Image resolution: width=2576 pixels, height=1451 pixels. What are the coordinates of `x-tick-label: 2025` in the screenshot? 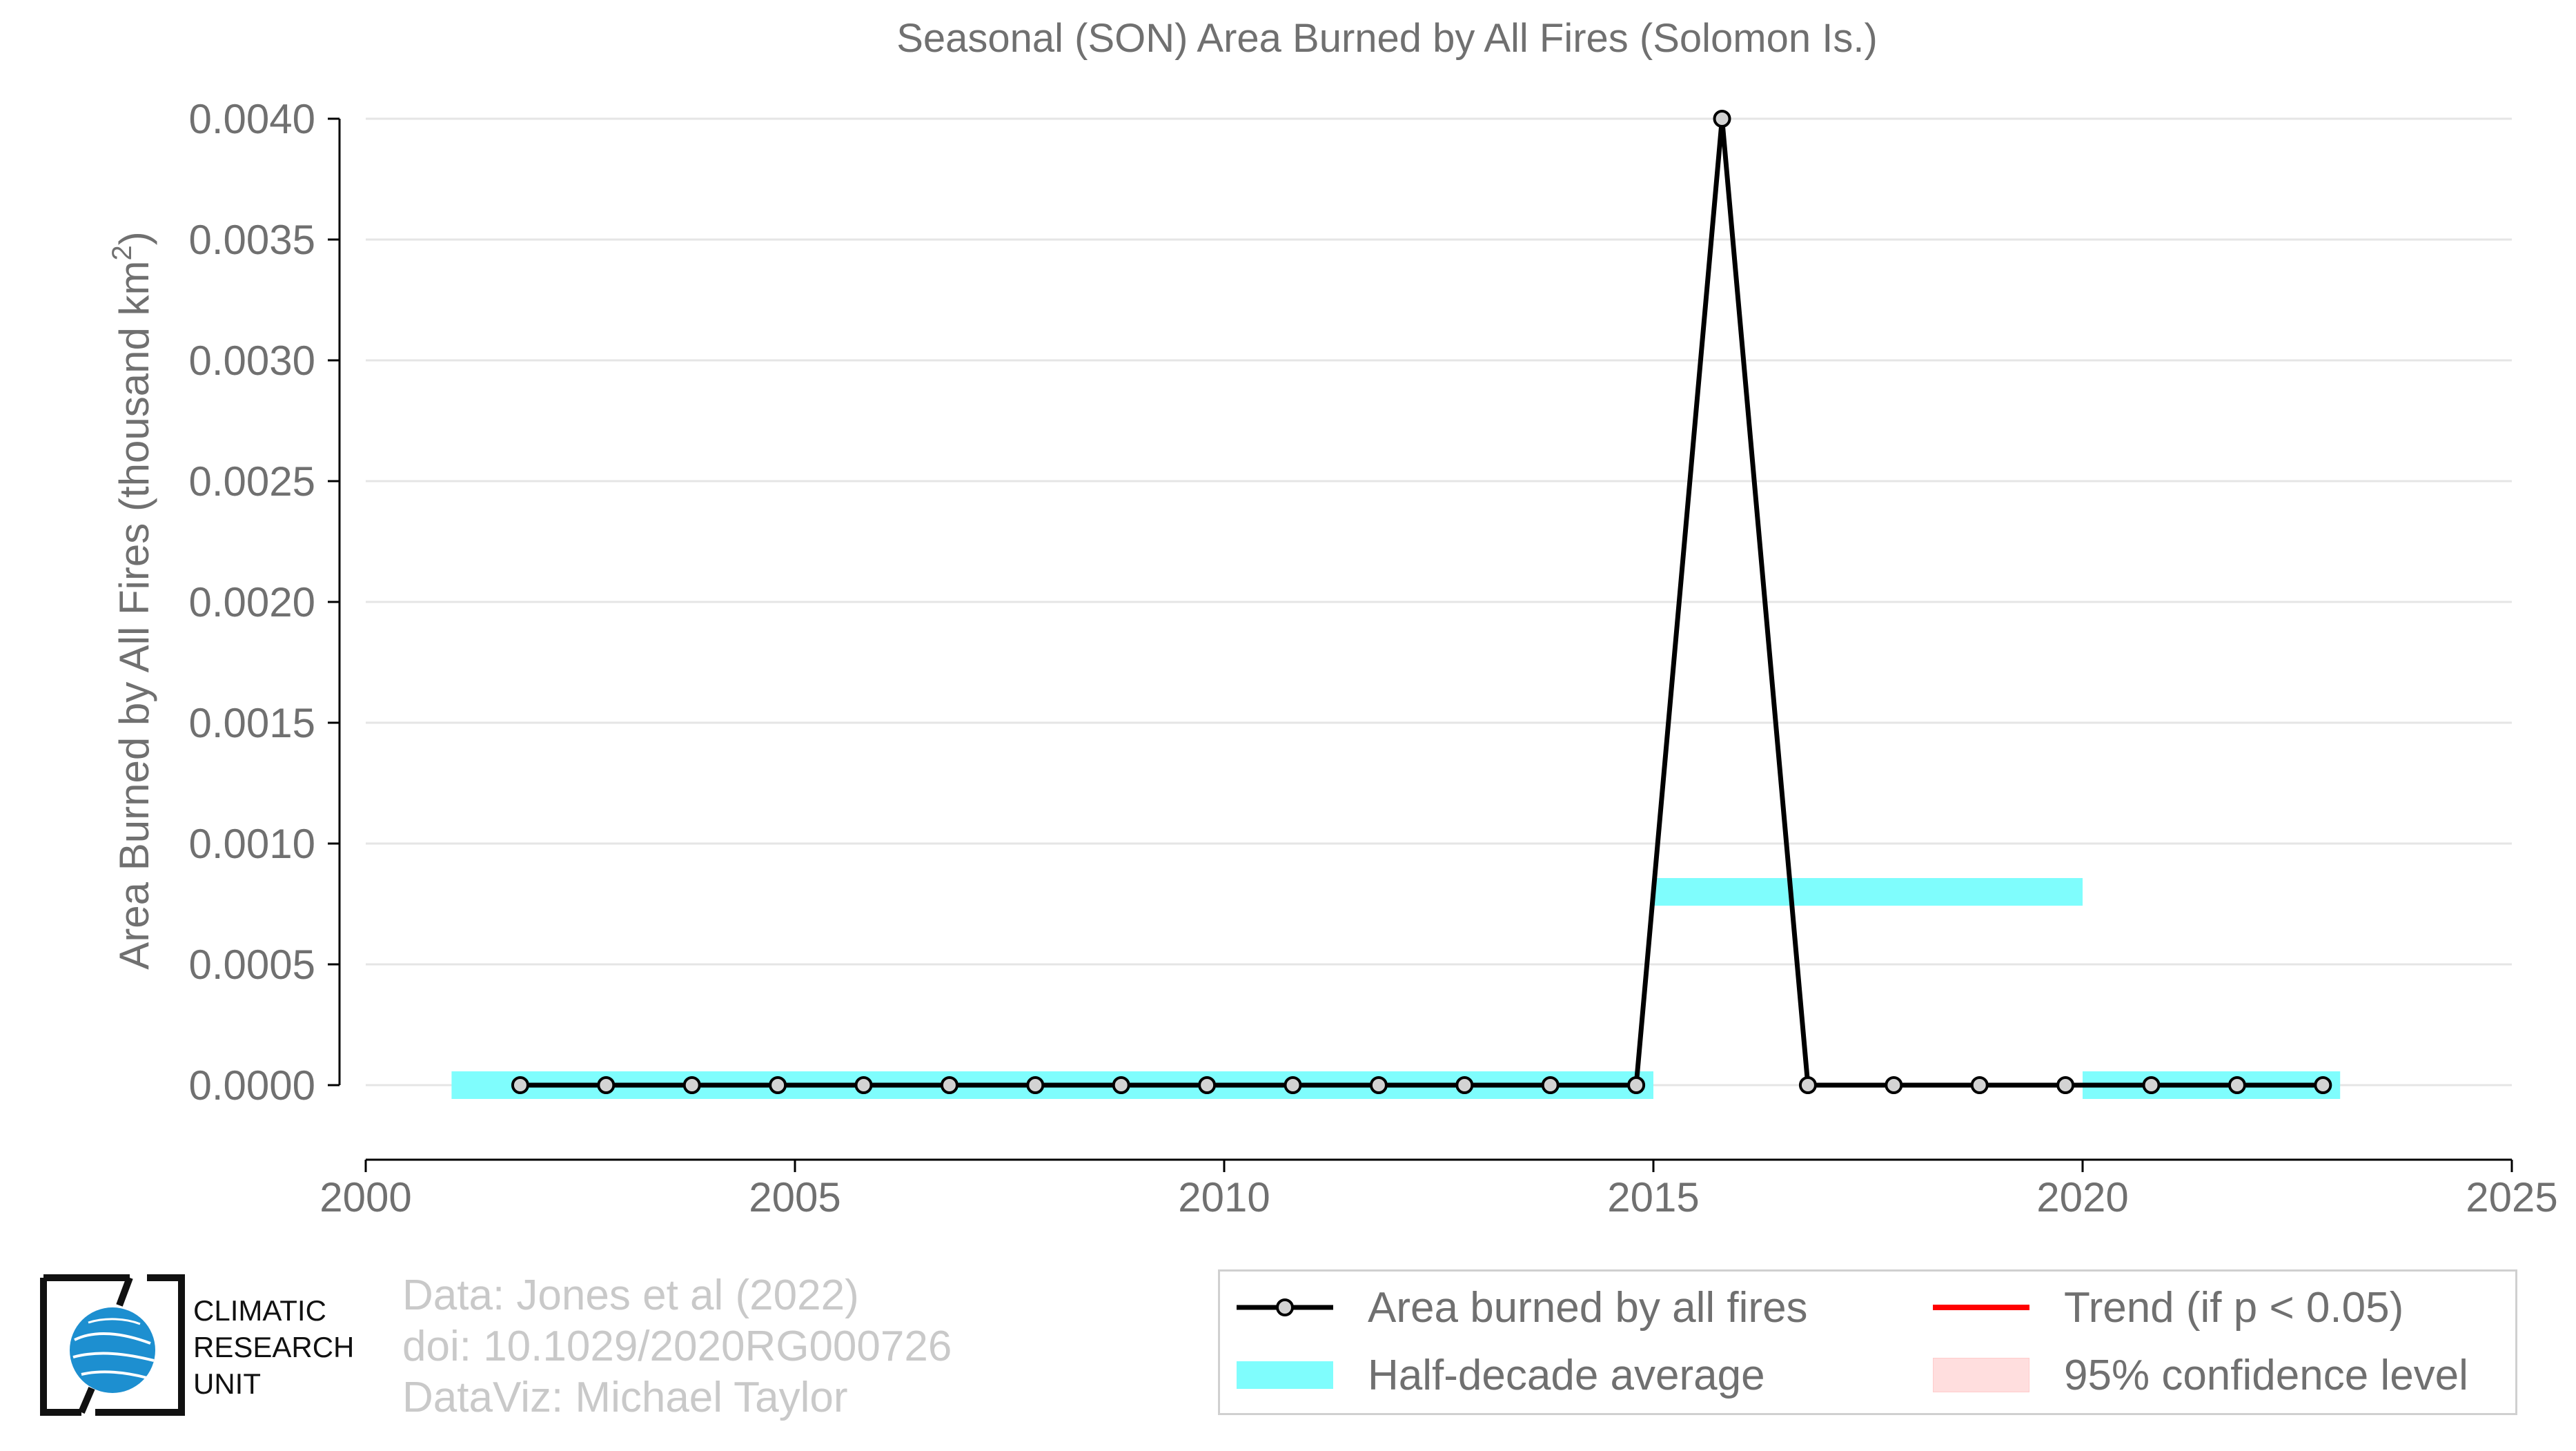 It's located at (2511, 1197).